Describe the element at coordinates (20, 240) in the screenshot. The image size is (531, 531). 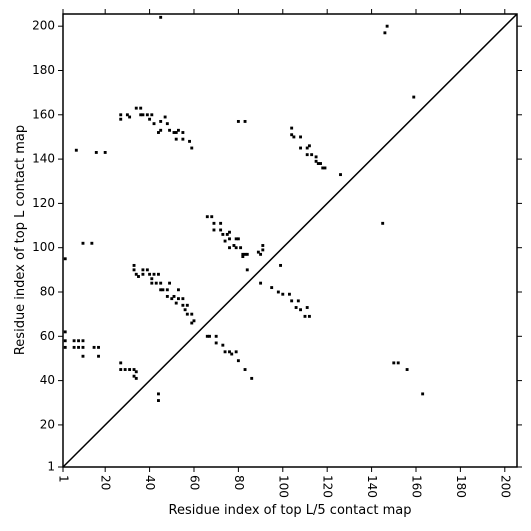
I see `y-axis-label: Residue index of top L contact map` at that location.